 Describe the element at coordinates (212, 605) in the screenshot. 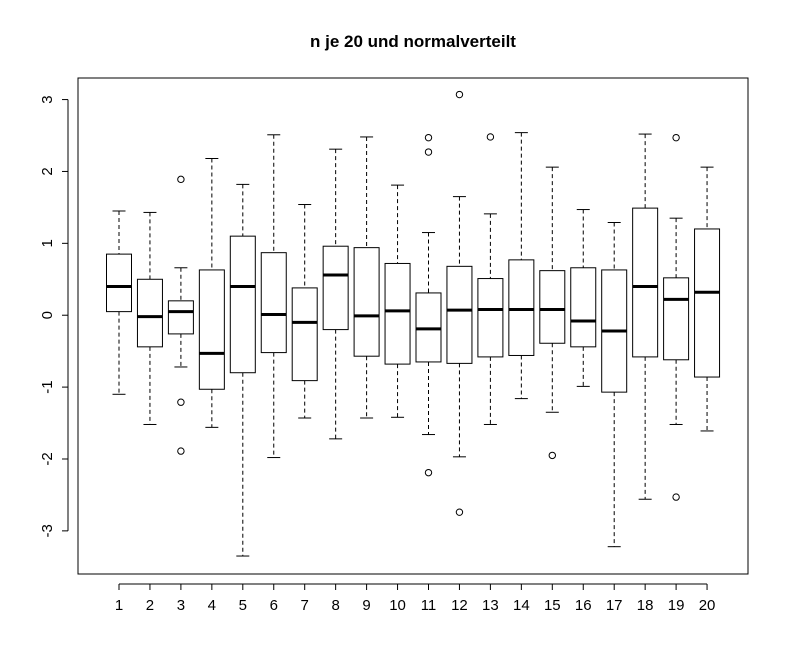

I see `x-tick-label: 4` at that location.